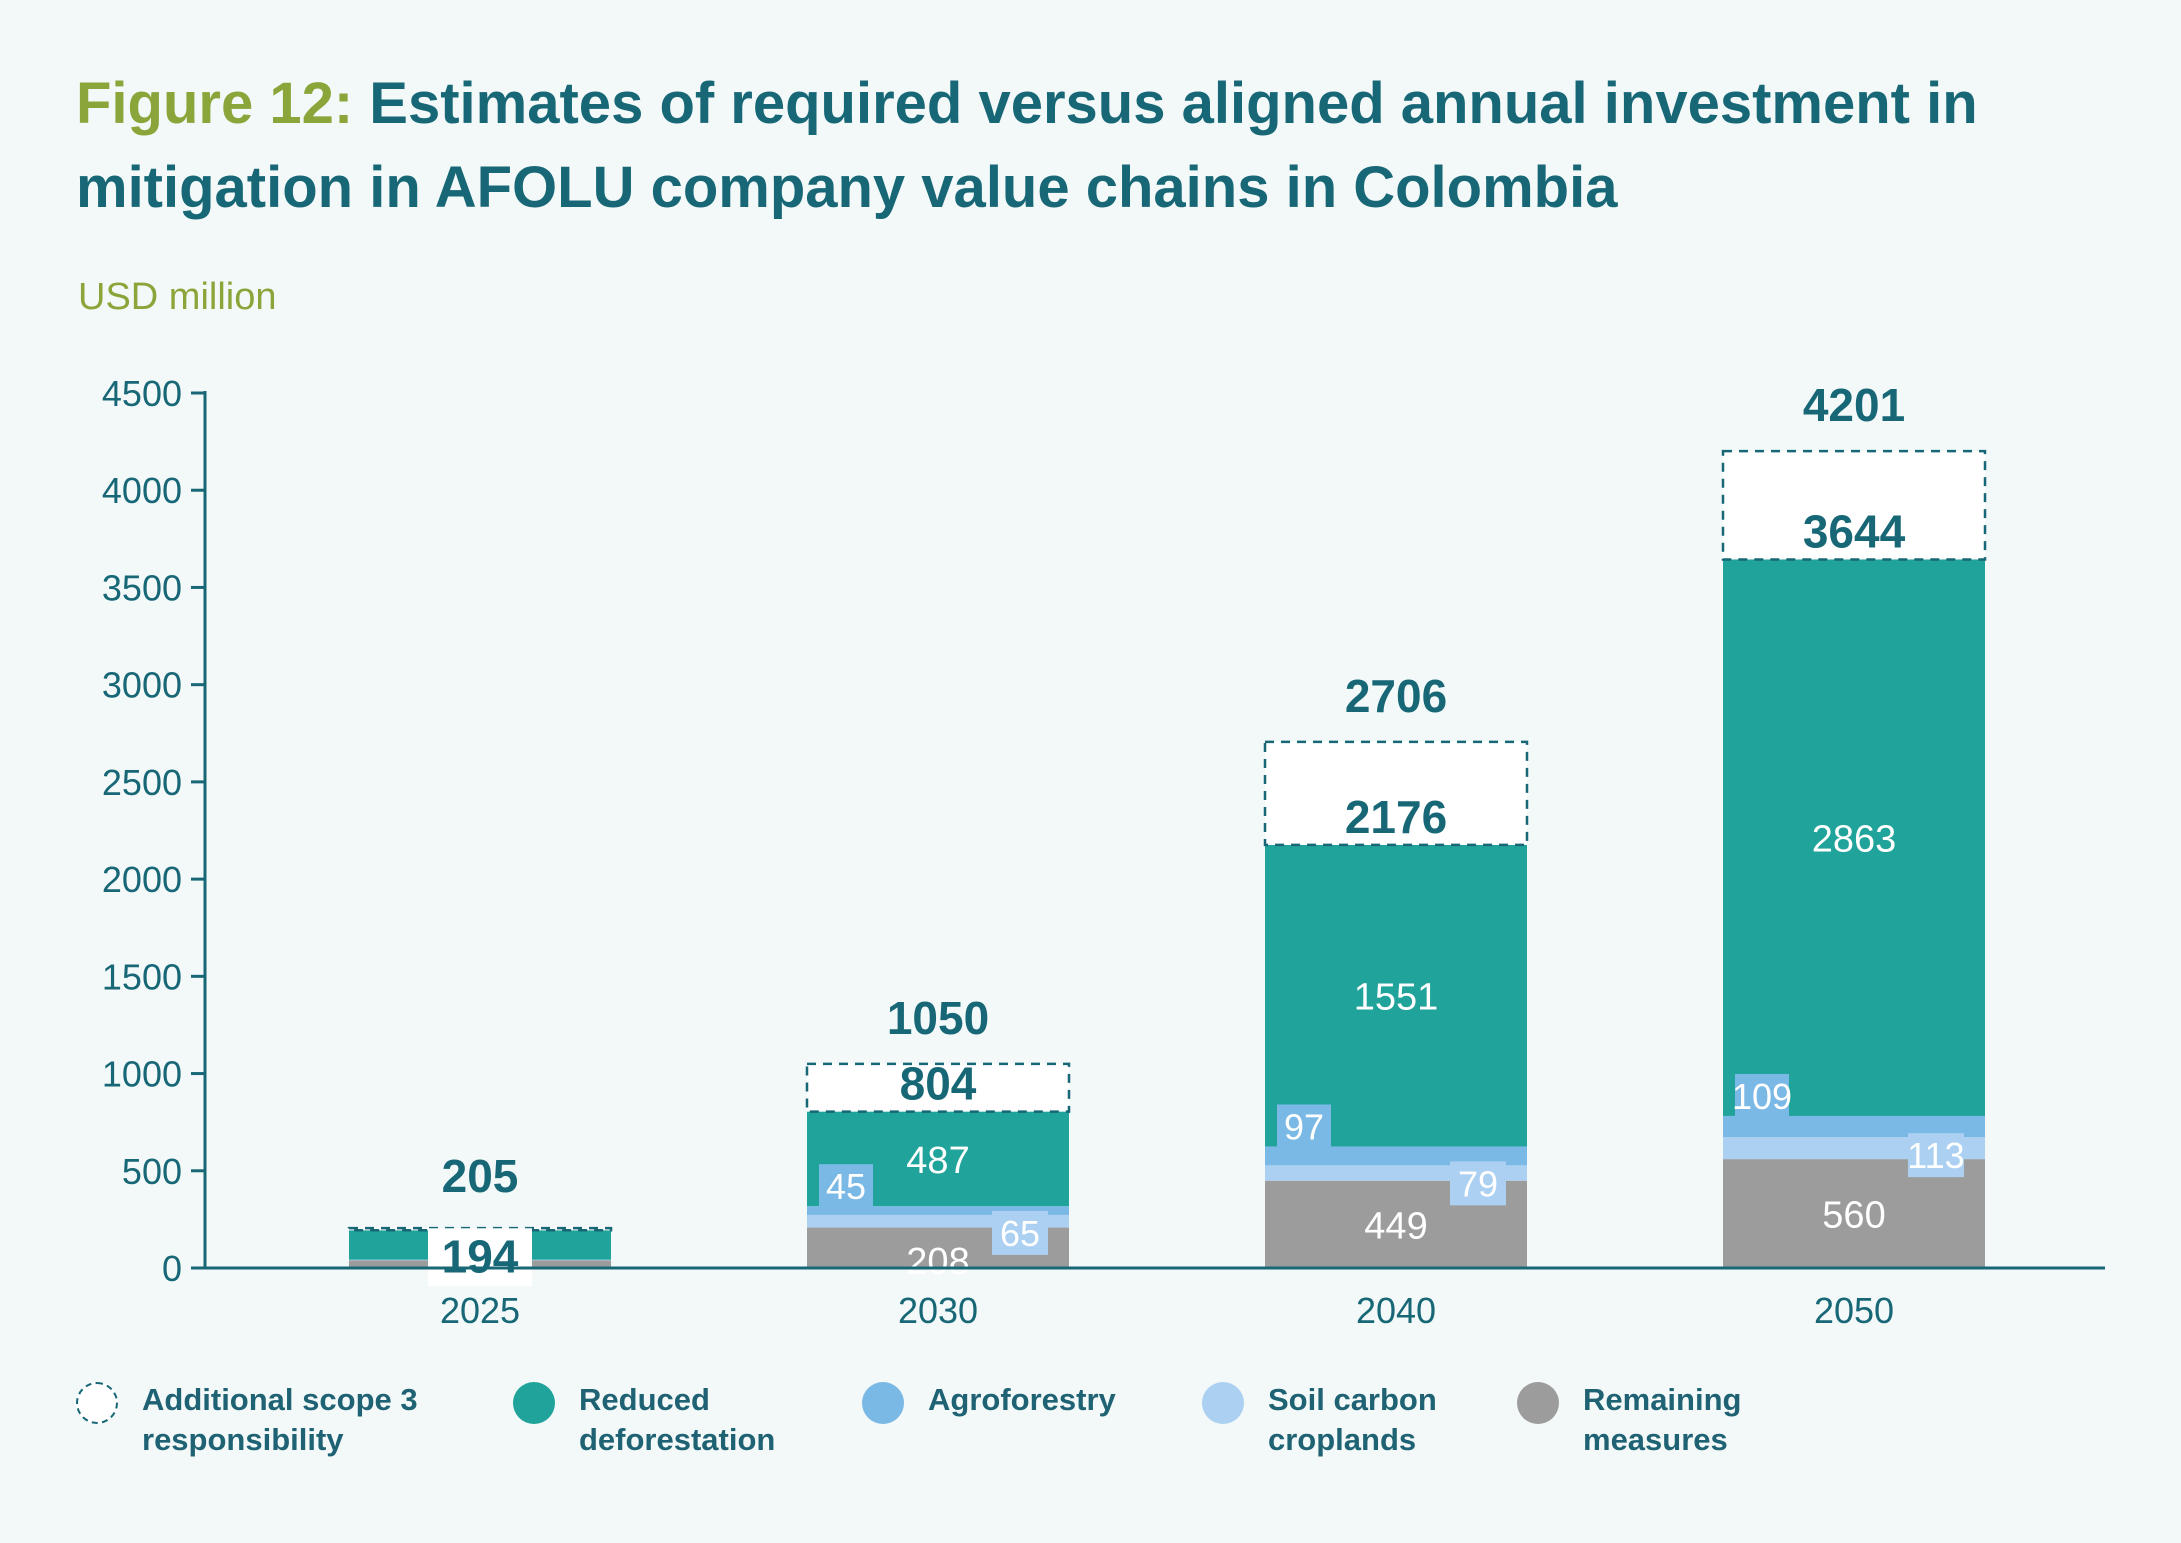 This screenshot has height=1543, width=2181. I want to click on data-label-agroforestry: 45, so click(846, 1186).